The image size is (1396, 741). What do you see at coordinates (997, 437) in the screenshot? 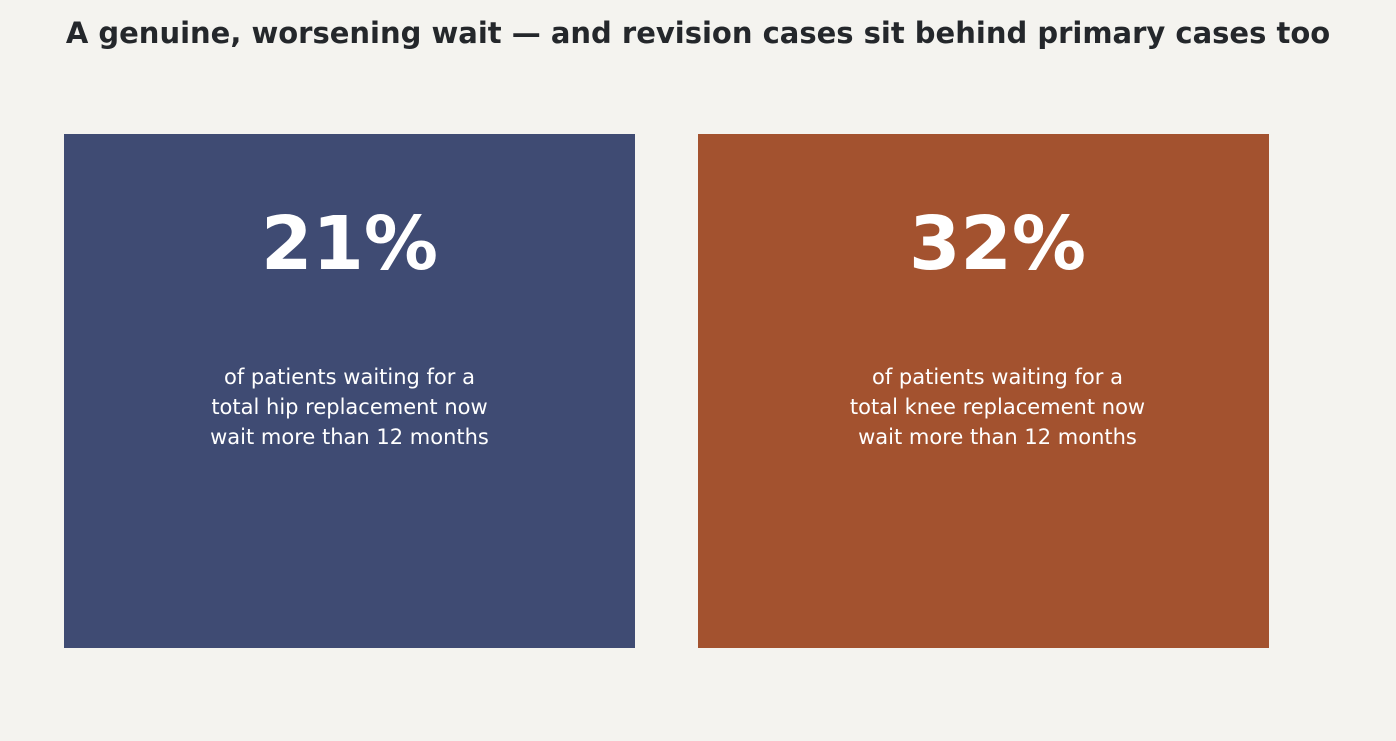
I see `knee-caption-line-3: wait more than 12 months` at bounding box center [997, 437].